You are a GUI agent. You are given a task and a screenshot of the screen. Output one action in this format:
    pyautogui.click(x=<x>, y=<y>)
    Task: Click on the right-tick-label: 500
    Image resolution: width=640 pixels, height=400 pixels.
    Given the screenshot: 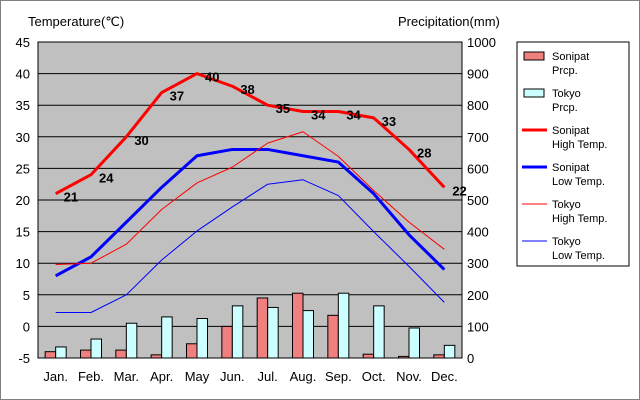 What is the action you would take?
    pyautogui.click(x=478, y=200)
    